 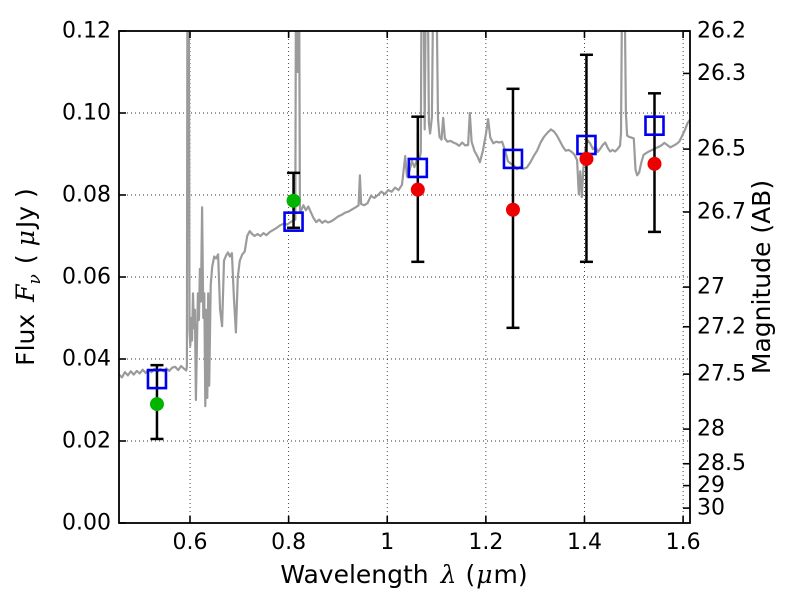 What do you see at coordinates (711, 508) in the screenshot?
I see `magnitude-tick-label: 30` at bounding box center [711, 508].